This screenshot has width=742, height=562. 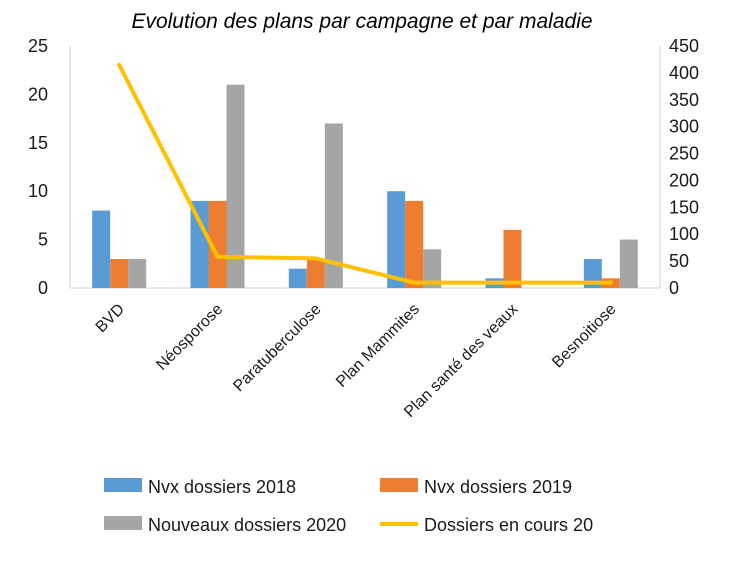 I want to click on y-left-tick-label: 15, so click(x=38, y=143).